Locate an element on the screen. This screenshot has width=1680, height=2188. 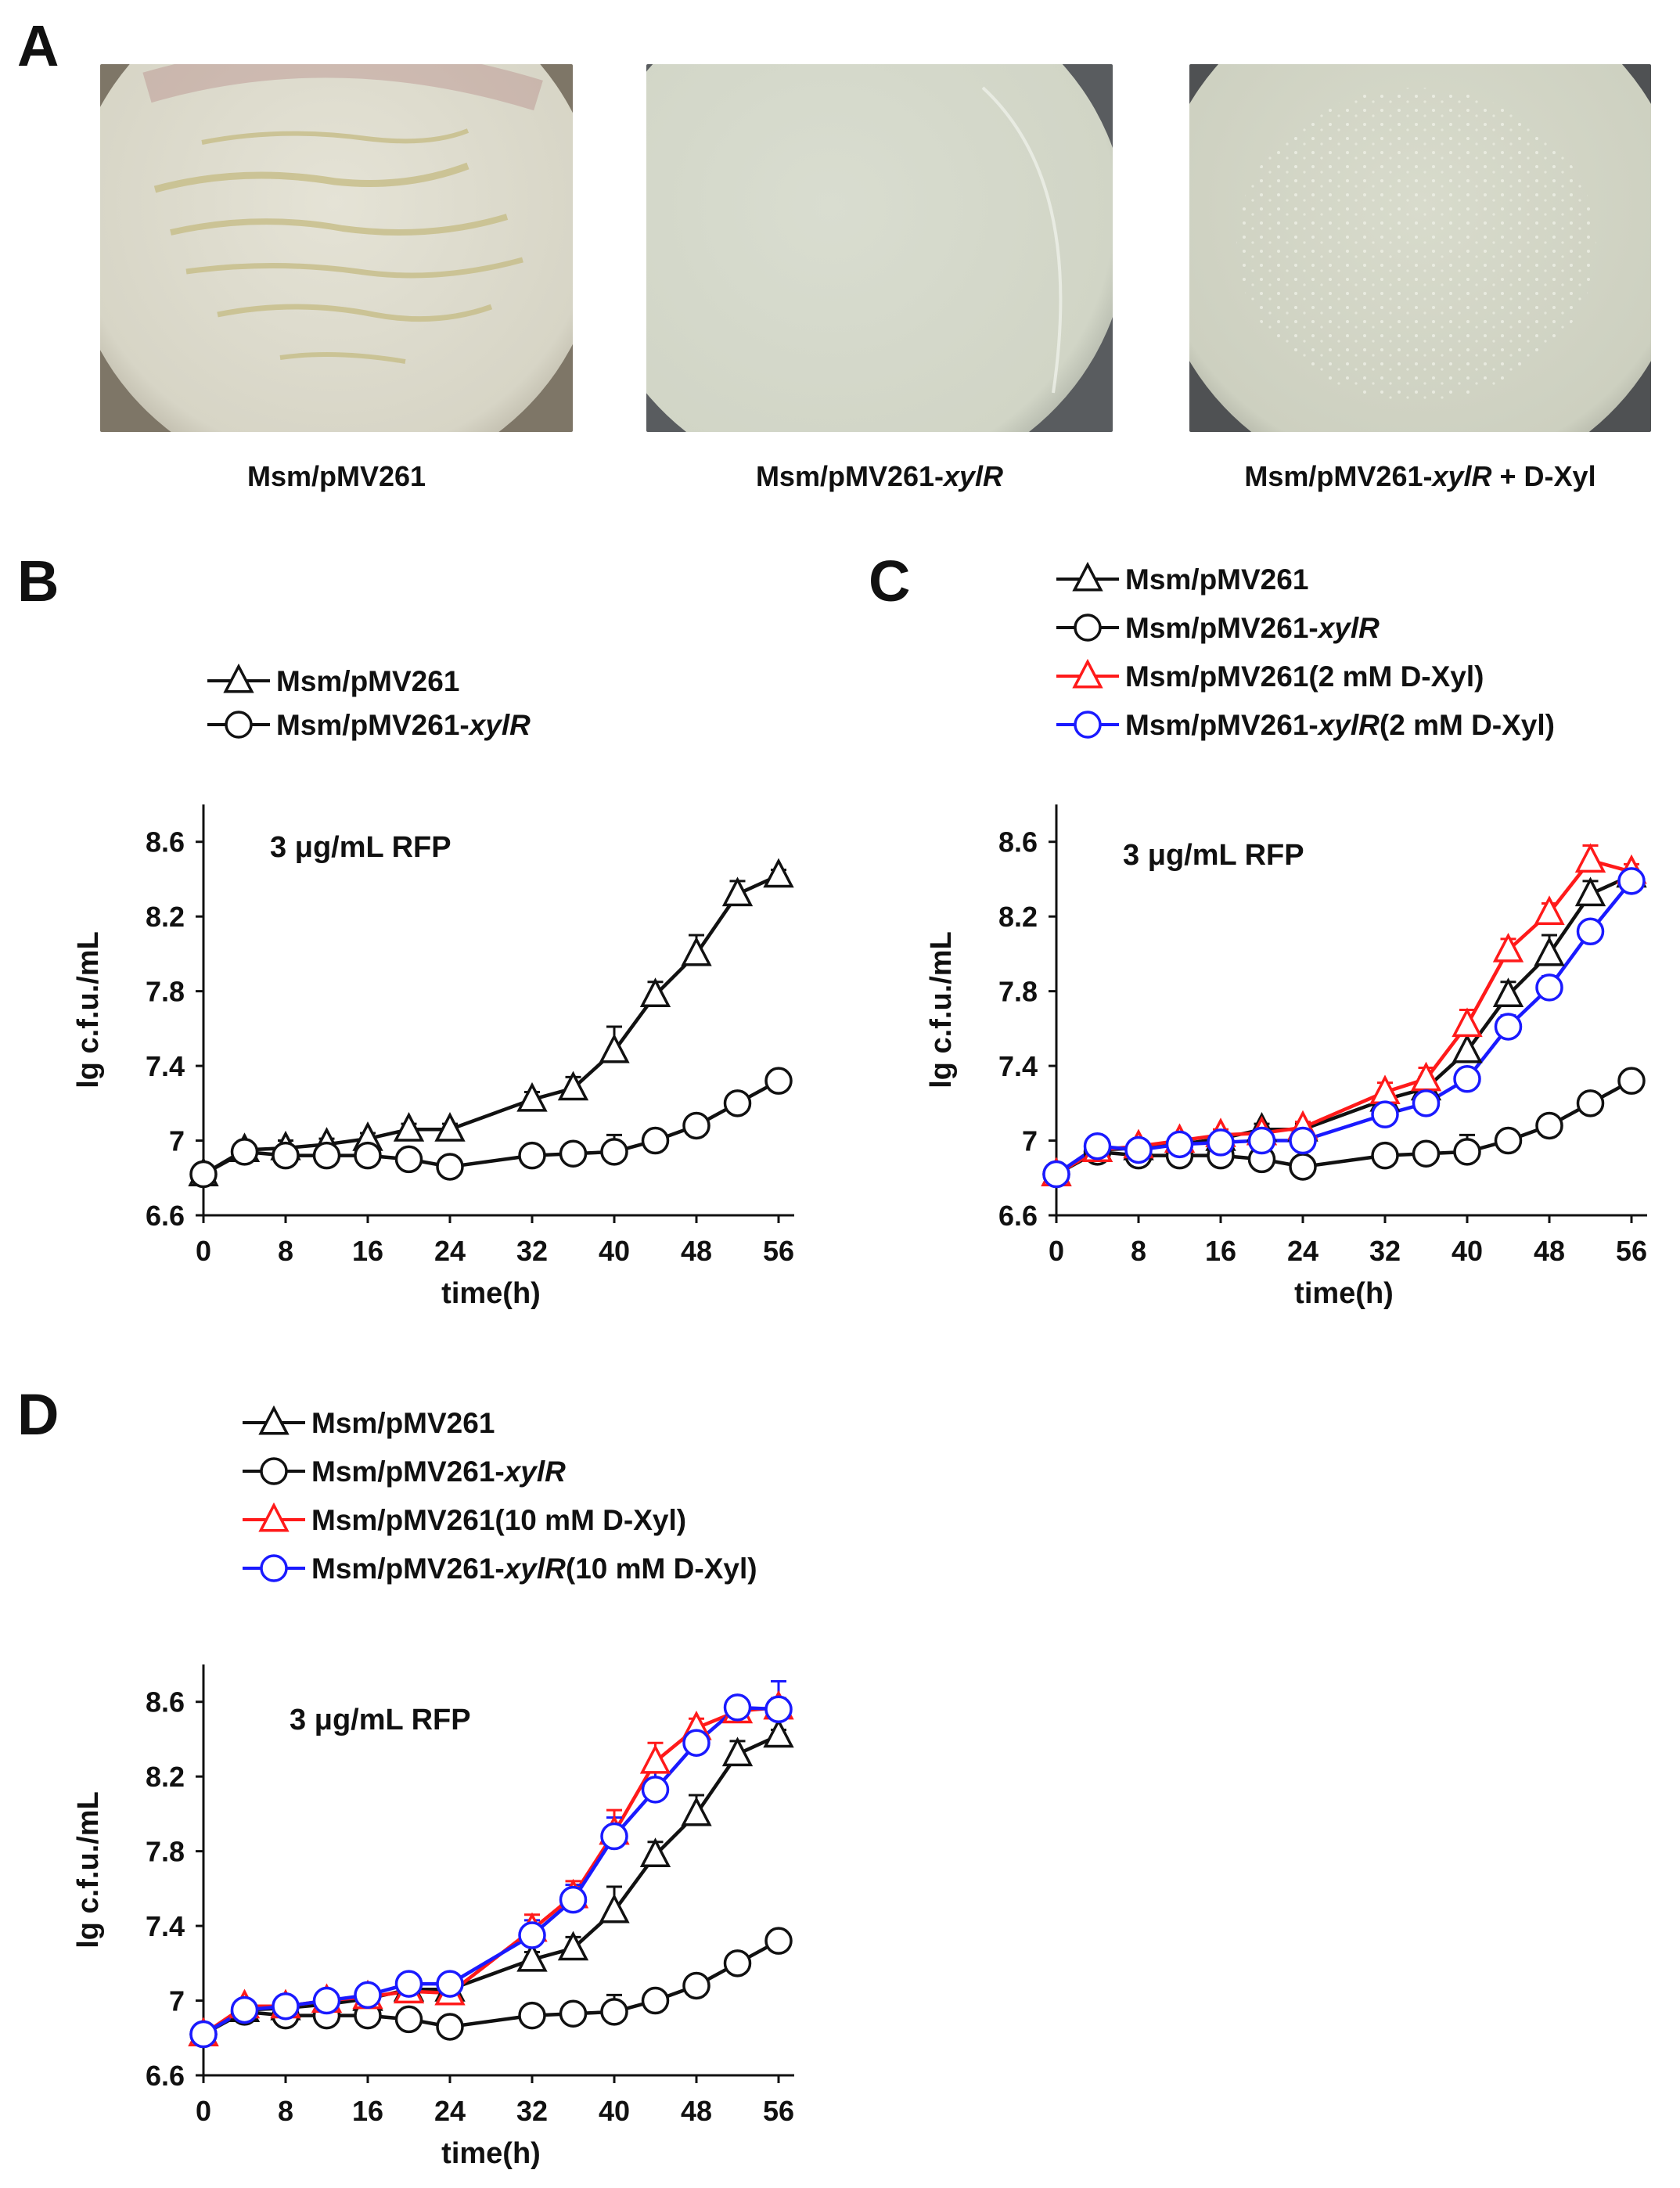
plate-caption-2: Msm/pMV261-xylR is located at coordinates (879, 476).